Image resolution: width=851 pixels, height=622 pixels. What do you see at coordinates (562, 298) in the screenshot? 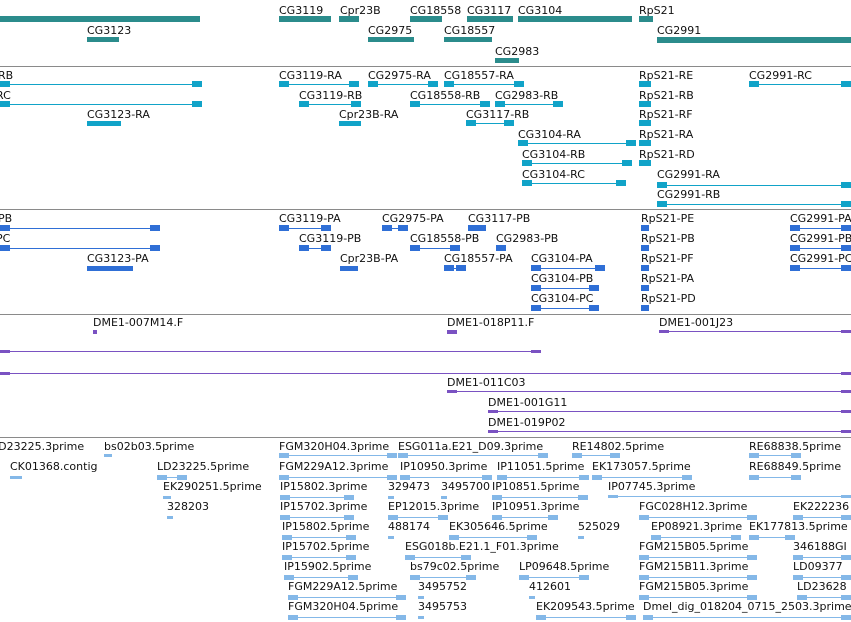
I see `feature-label: CG3104-PC` at bounding box center [562, 298].